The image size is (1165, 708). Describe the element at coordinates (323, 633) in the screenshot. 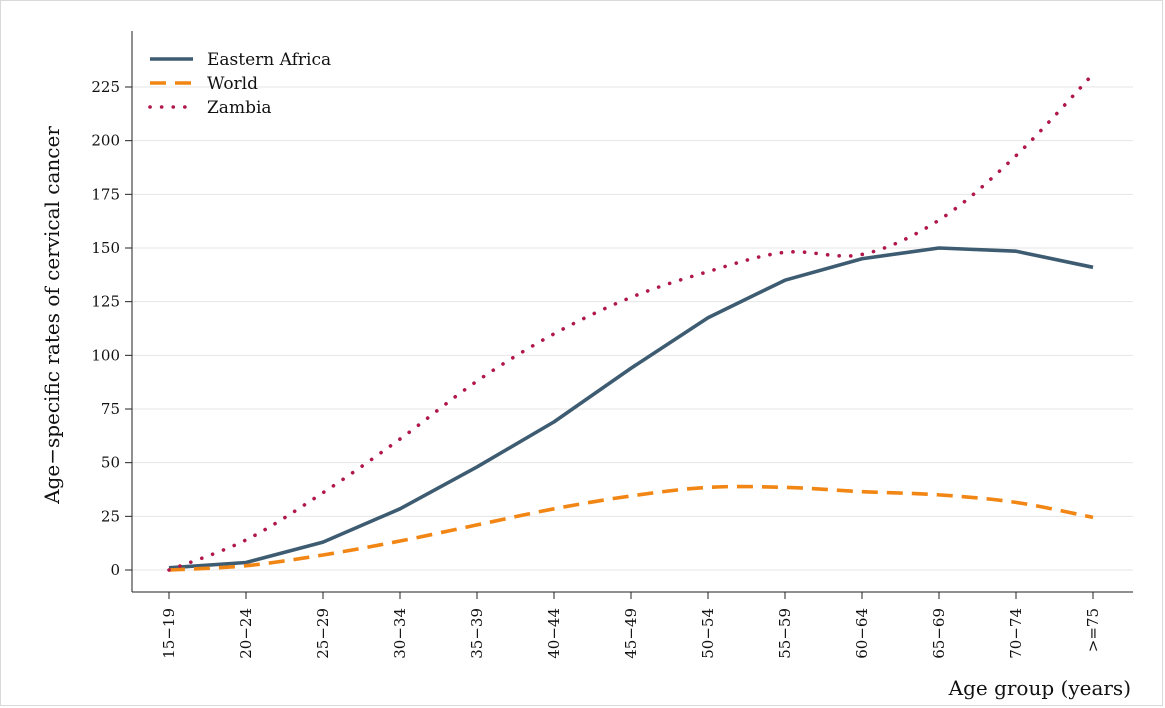

I see `x-tick-label-2: 25−29` at that location.